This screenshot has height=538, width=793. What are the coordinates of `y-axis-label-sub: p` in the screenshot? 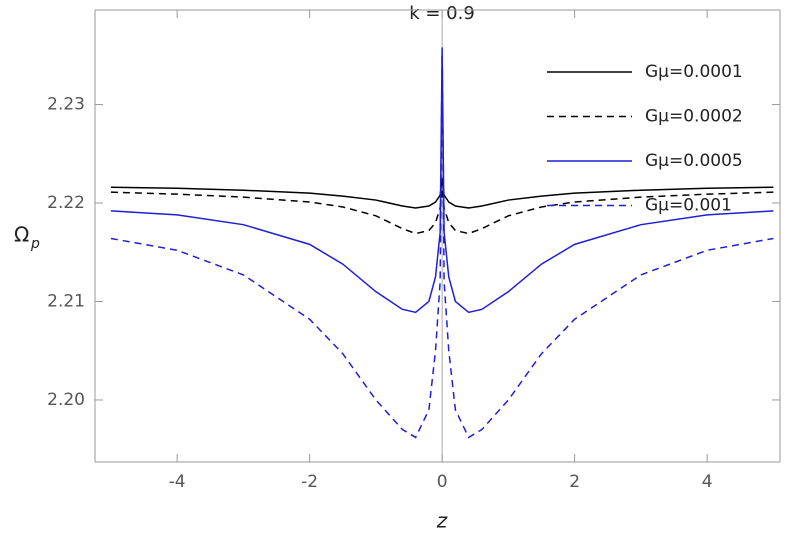 It's located at (35, 244).